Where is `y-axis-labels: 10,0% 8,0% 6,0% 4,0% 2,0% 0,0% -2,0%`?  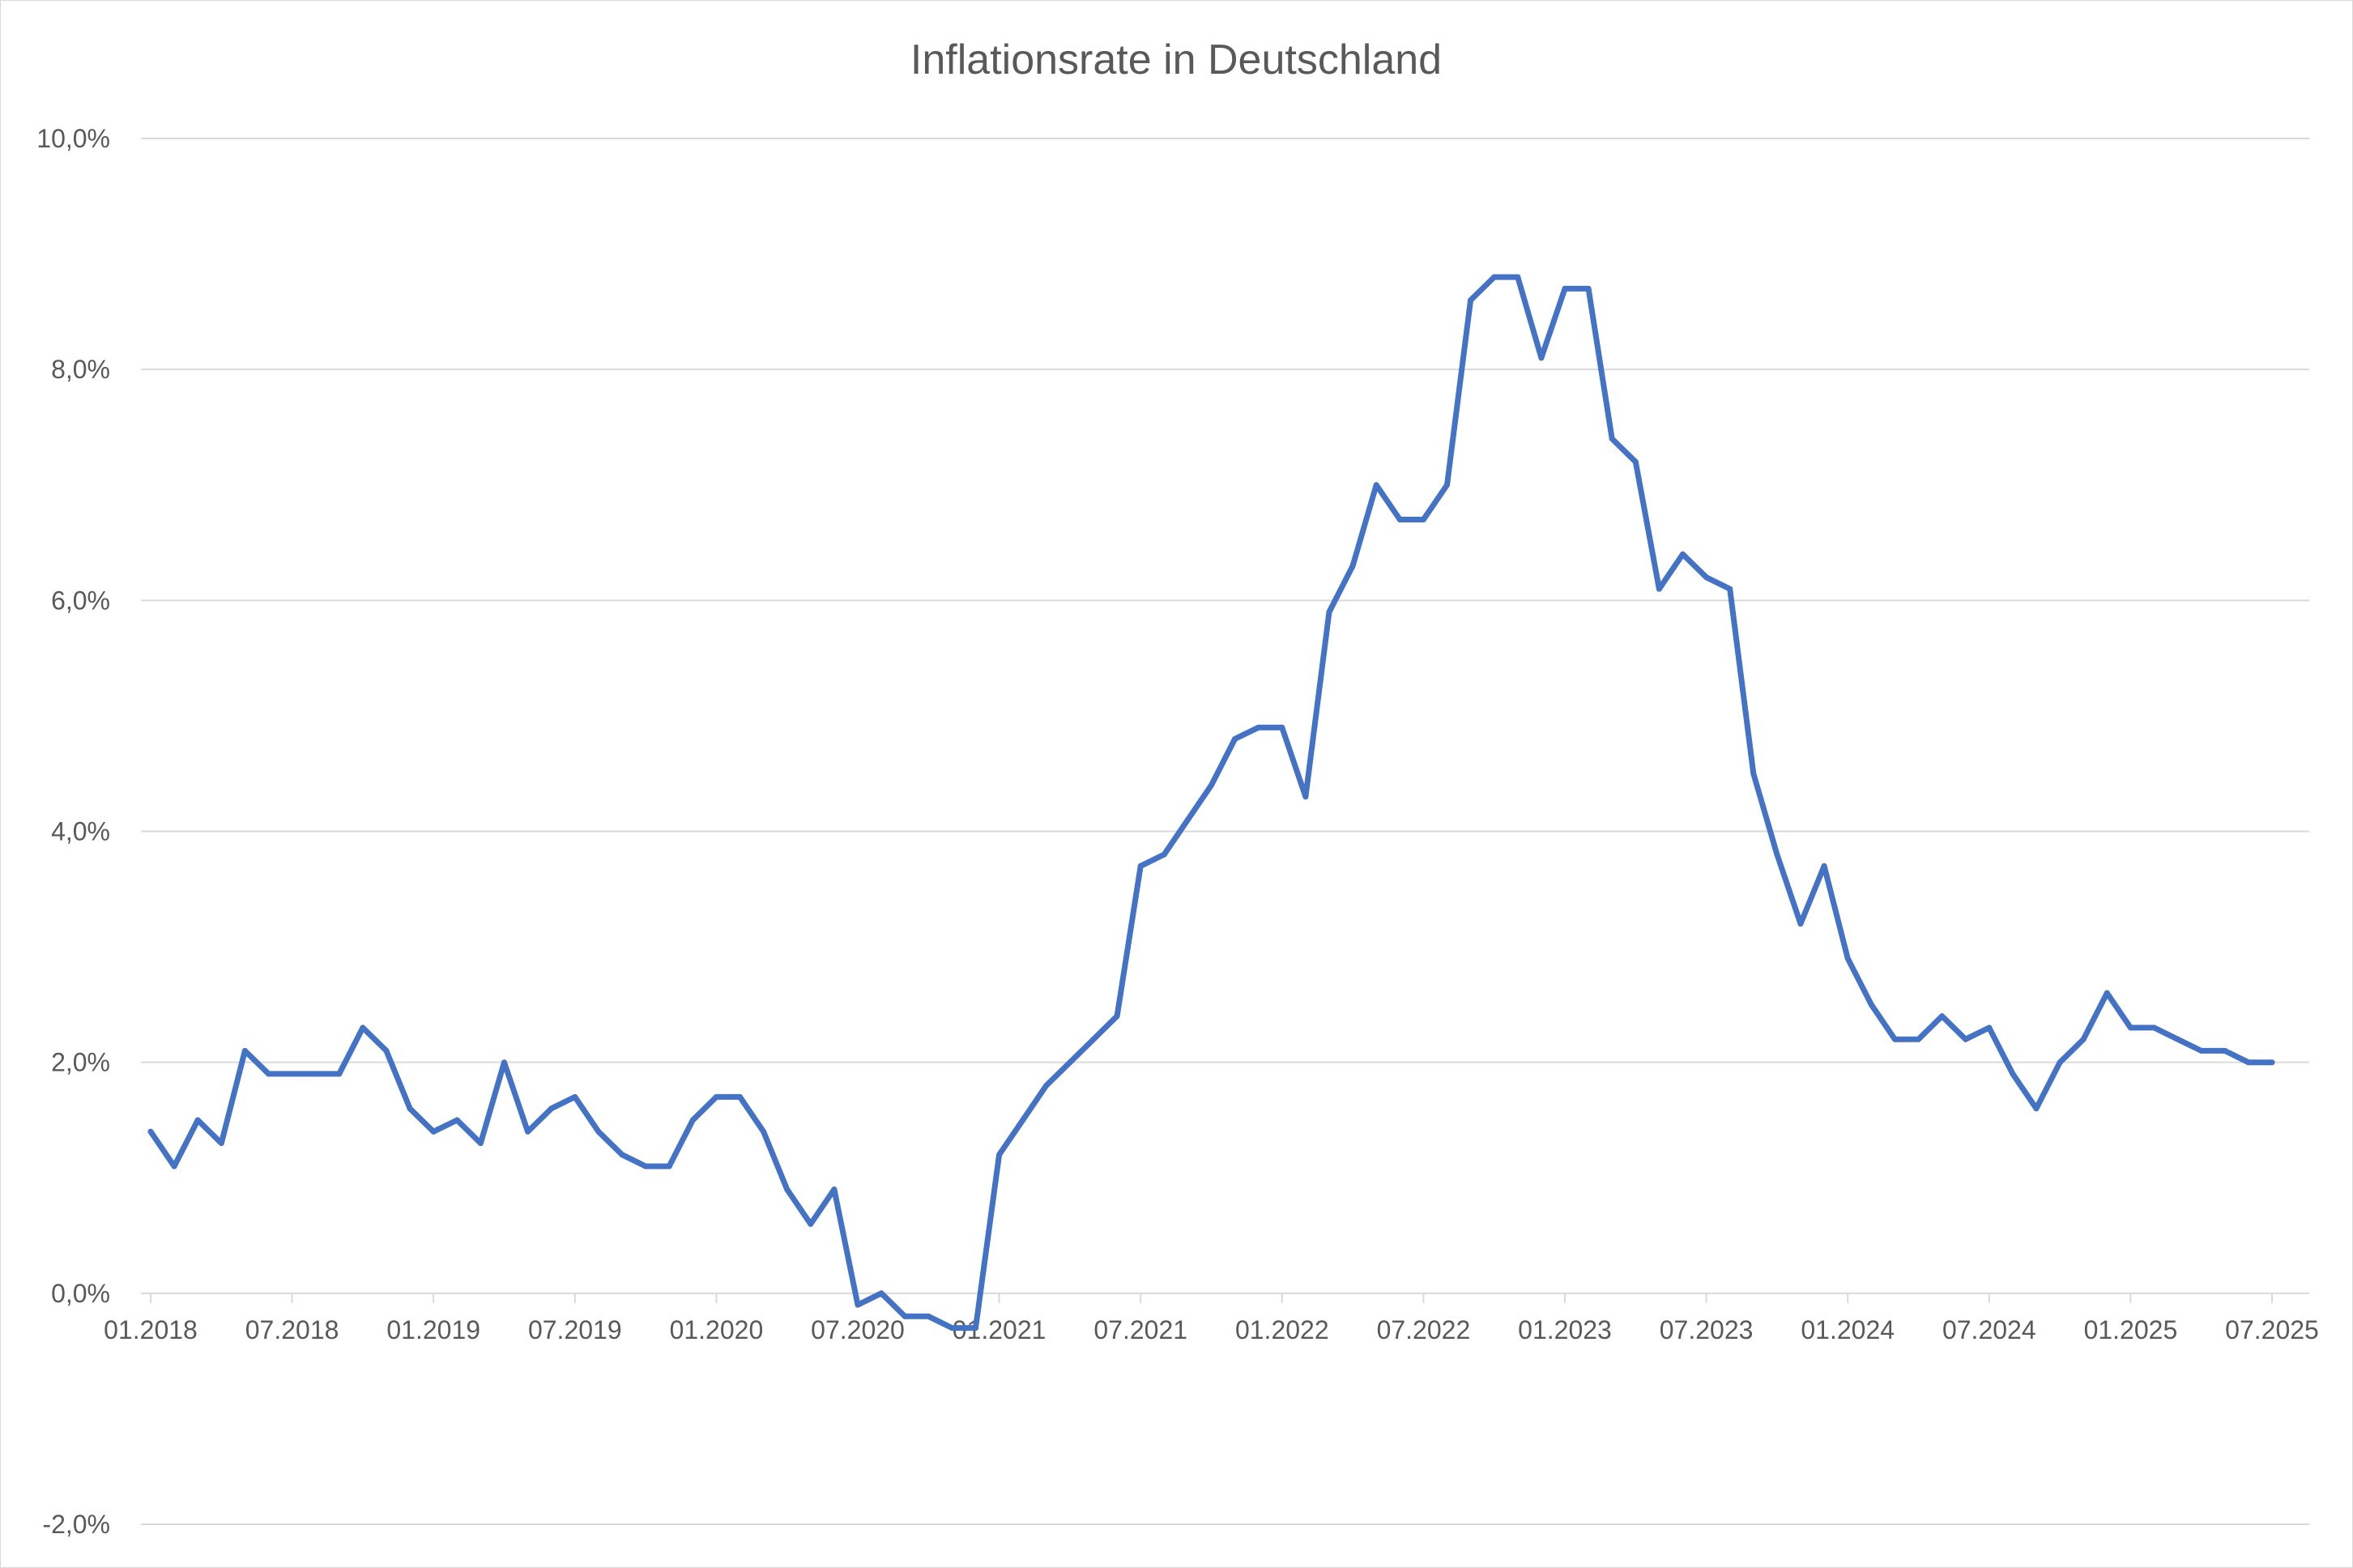
y-axis-labels: 10,0% 8,0% 6,0% 4,0% 2,0% 0,0% -2,0% is located at coordinates (73, 831).